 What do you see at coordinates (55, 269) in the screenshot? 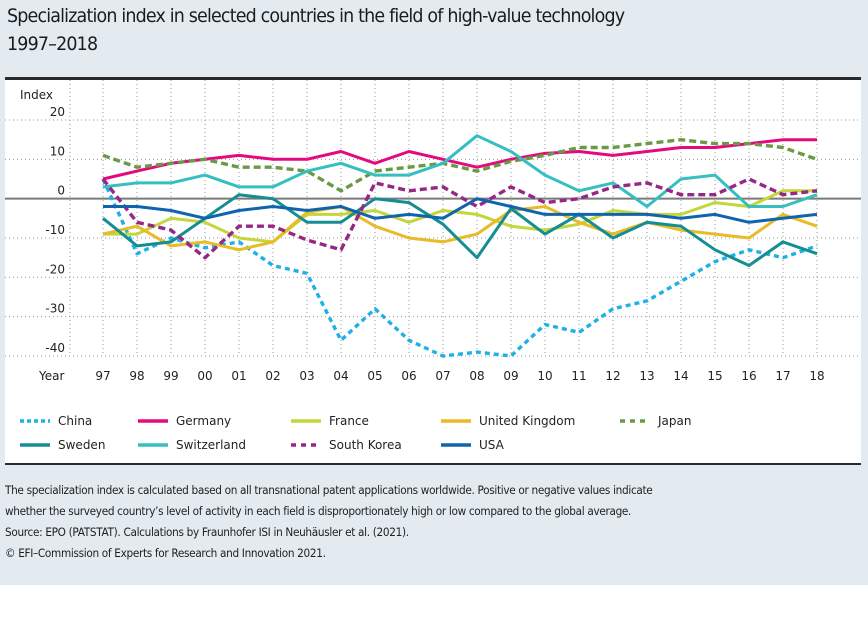
I see `y-tick-label: -20` at bounding box center [55, 269].